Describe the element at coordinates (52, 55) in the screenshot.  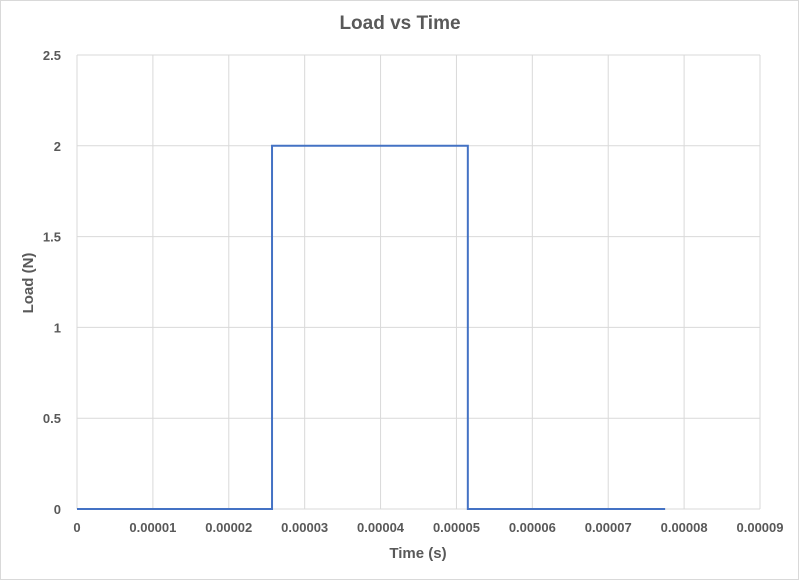
I see `y-tick-label: 2.5` at that location.